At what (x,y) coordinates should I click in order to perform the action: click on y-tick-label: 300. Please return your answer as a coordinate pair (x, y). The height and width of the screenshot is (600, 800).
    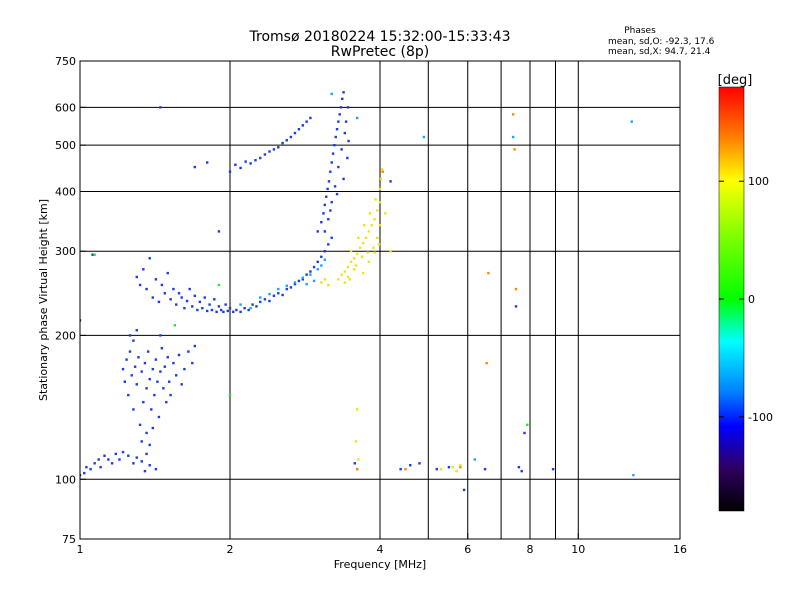
    Looking at the image, I should click on (65, 251).